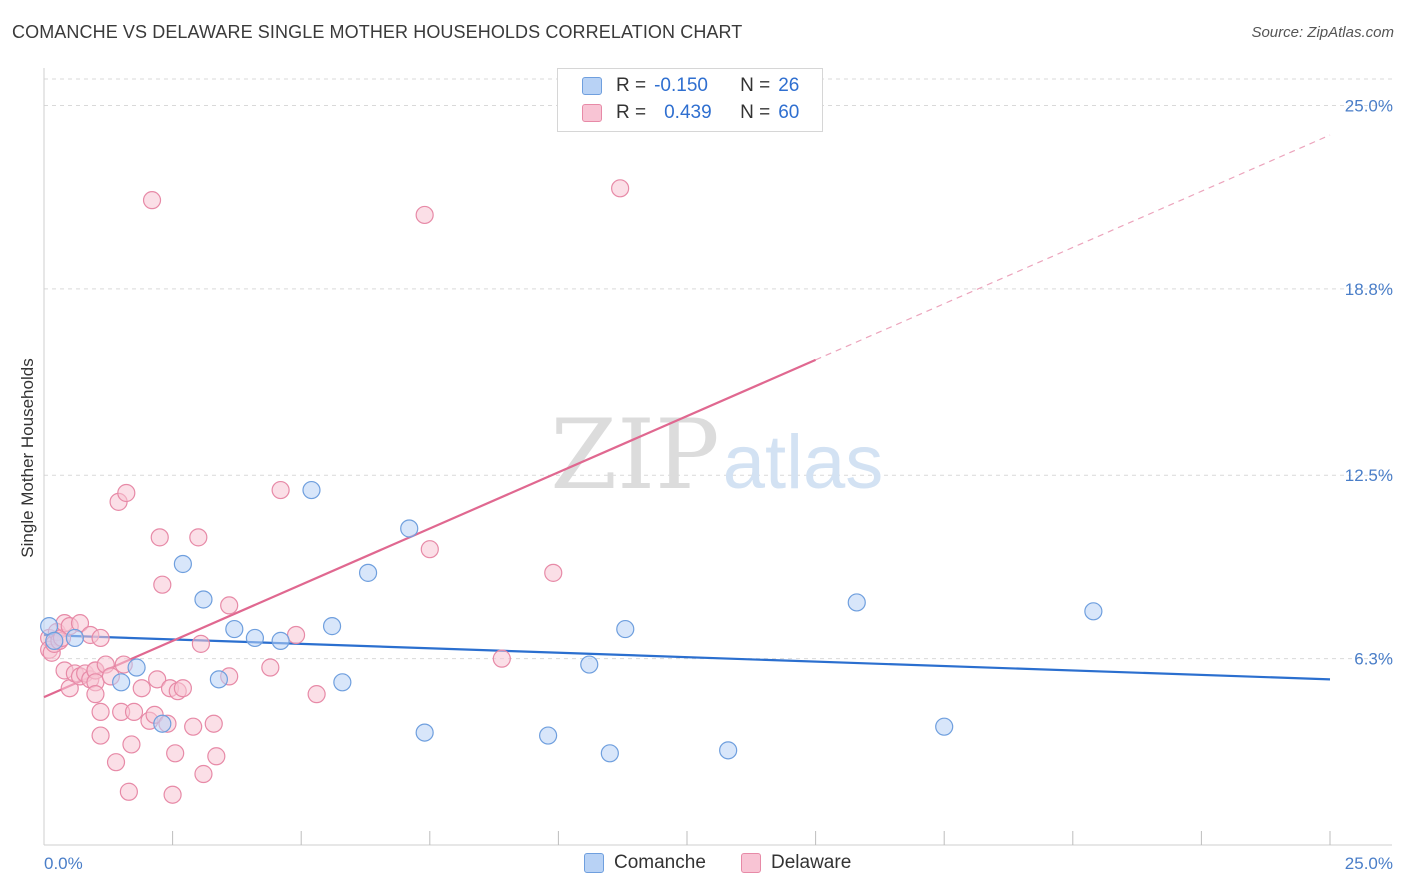 The image size is (1406, 892). I want to click on legend-row-delaware: R = 0.439 N = 60, so click(690, 113).